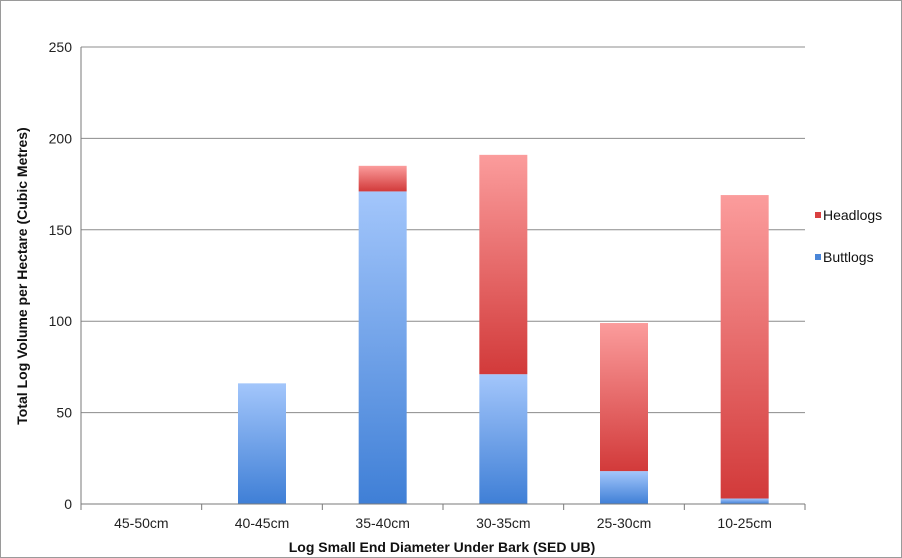 This screenshot has height=558, width=902. I want to click on bar-headlogs-35-40cm, so click(382, 178).